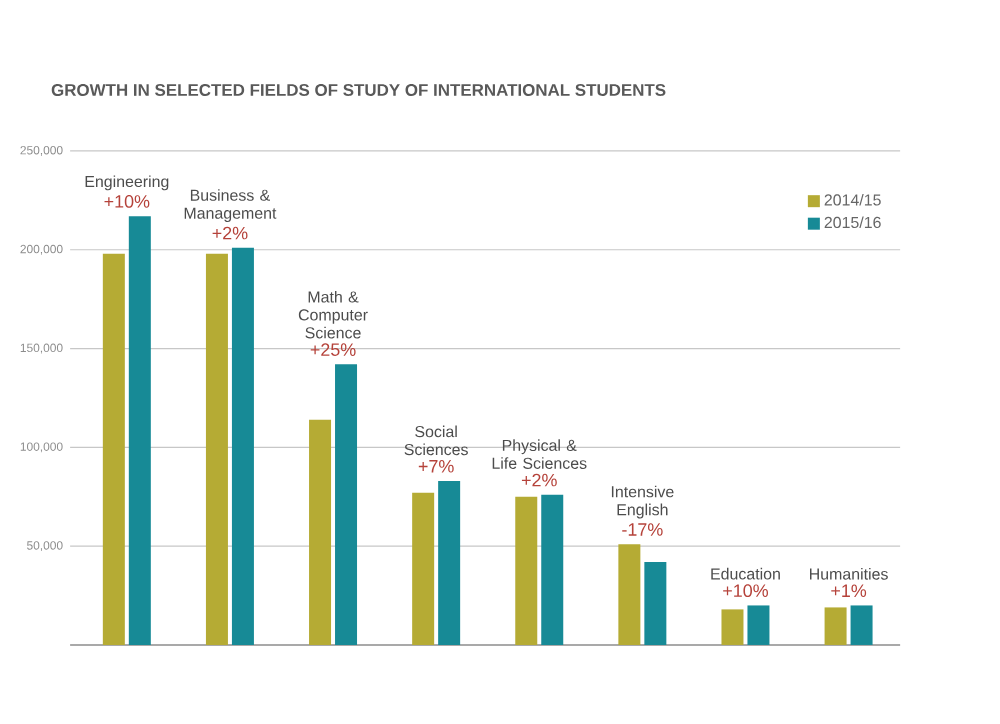  What do you see at coordinates (436, 466) in the screenshot?
I see `annotation: +7%` at bounding box center [436, 466].